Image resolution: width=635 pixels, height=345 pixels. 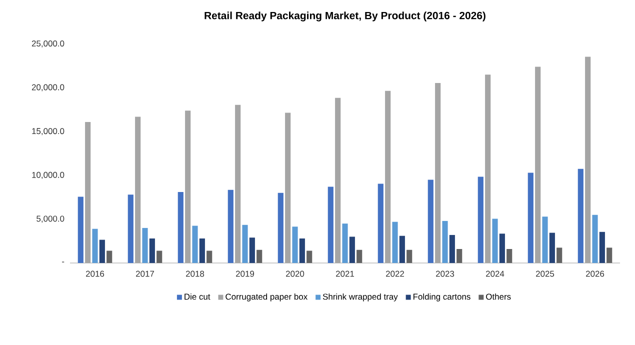 I want to click on x-tick-label: 2026, so click(x=595, y=273).